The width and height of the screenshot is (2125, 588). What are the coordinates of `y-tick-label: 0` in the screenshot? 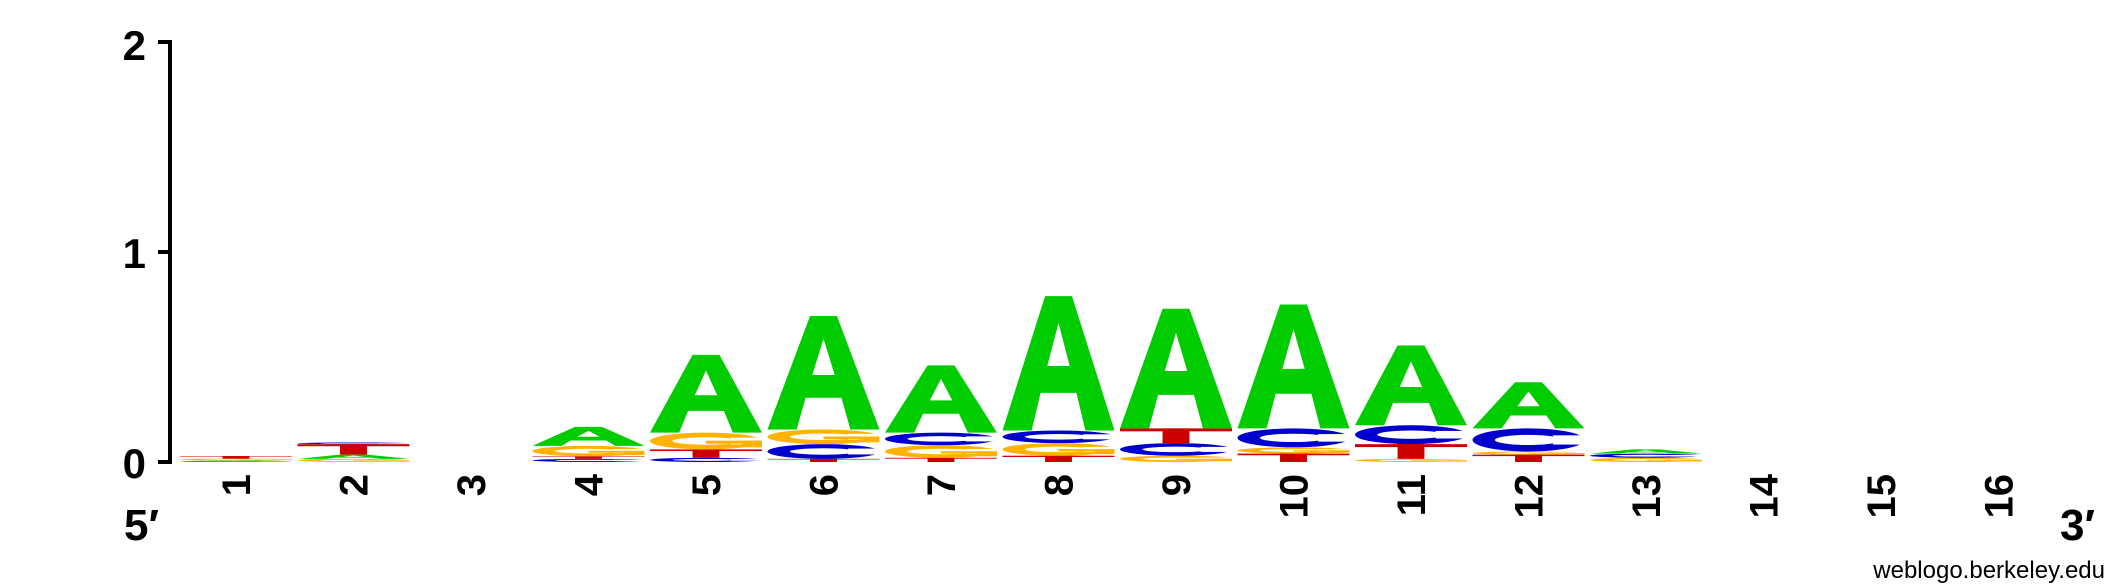 It's located at (134, 463).